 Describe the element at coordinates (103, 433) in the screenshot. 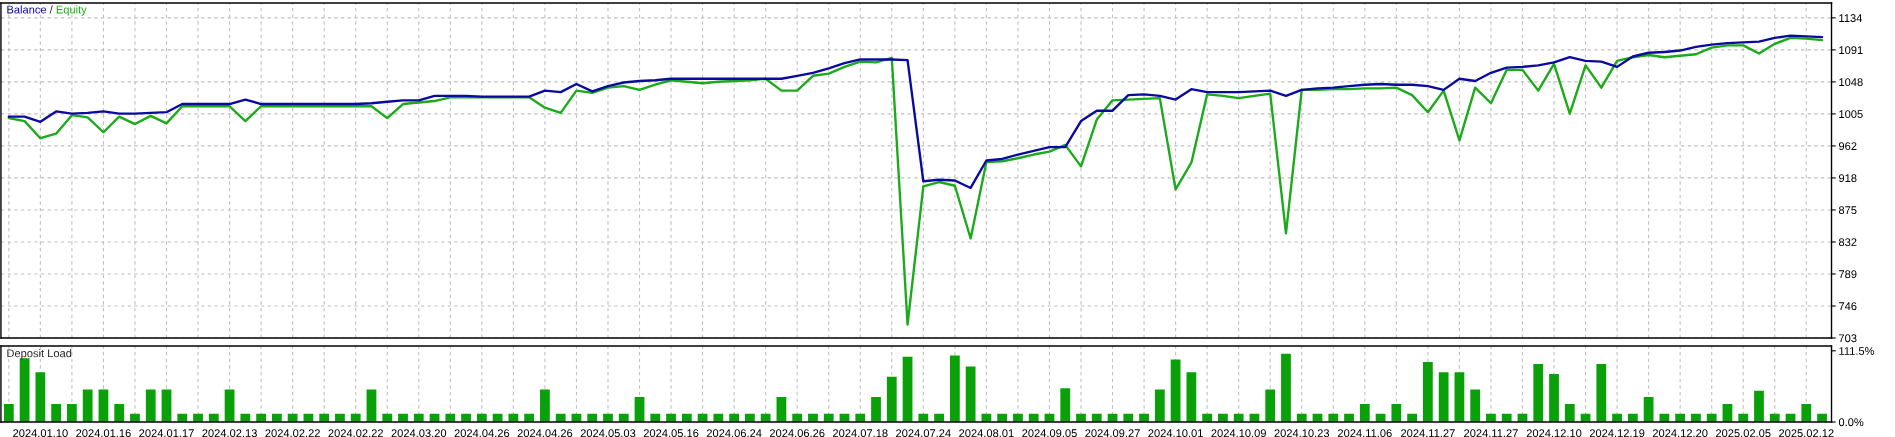

I see `x-tick-label: 2024.01.16` at that location.